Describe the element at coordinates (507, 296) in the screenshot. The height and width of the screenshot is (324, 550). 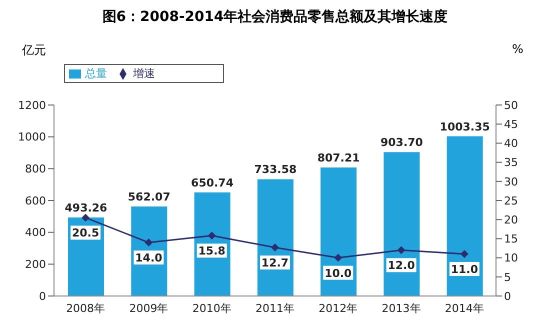
I see `y2-tick-label: 0` at that location.